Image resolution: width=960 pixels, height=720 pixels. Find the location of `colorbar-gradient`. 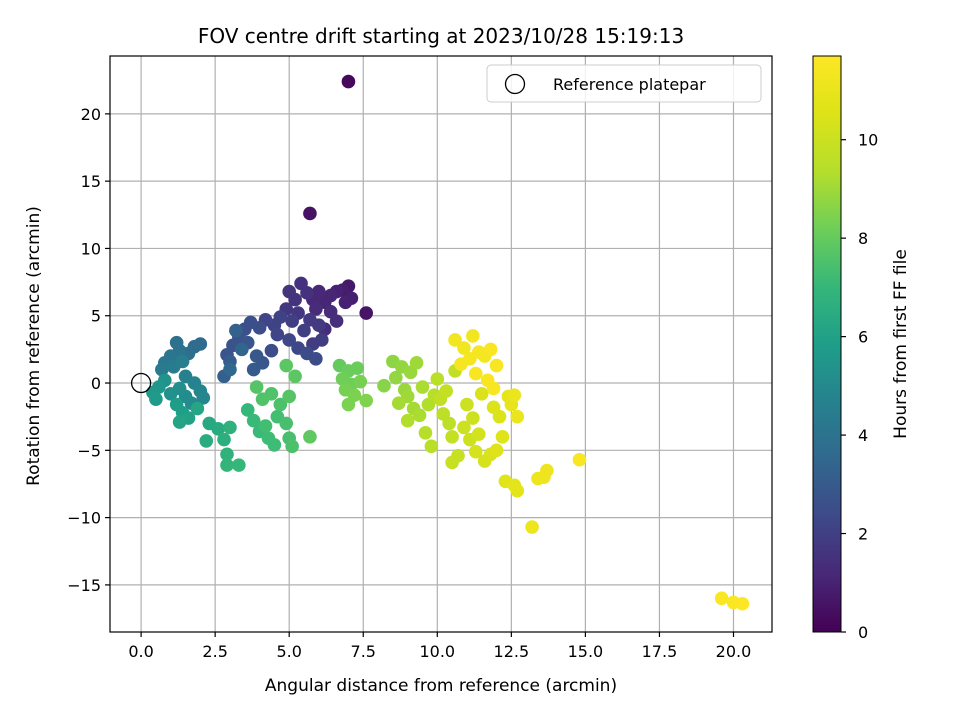

colorbar-gradient is located at coordinates (827, 344).